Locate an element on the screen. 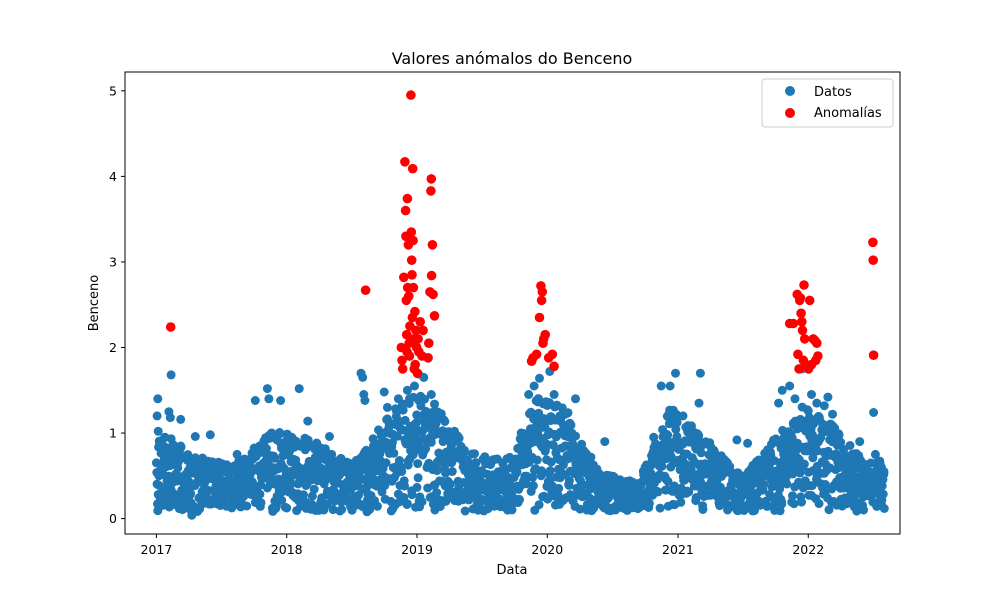  x-tick-label: 2022 is located at coordinates (808, 549).